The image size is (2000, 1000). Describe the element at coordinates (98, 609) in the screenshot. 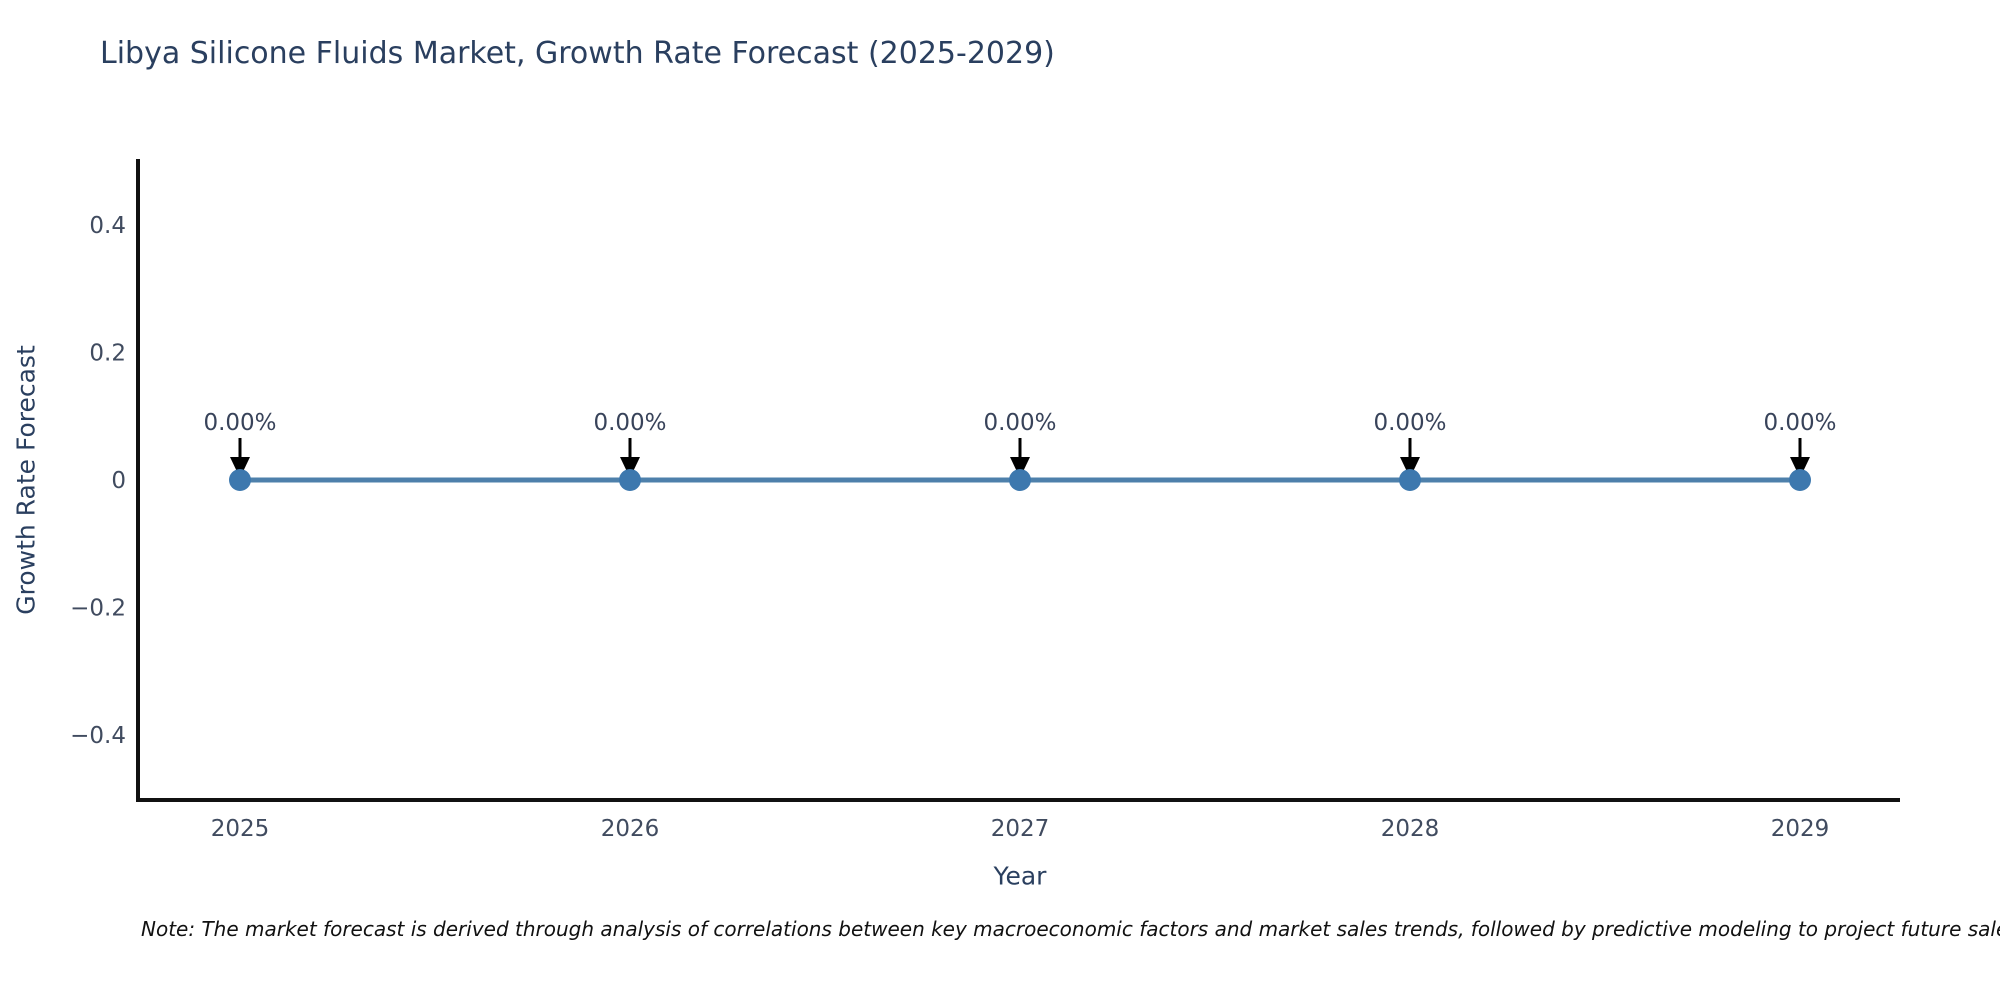

I see `y-tick-label: −0.2` at that location.